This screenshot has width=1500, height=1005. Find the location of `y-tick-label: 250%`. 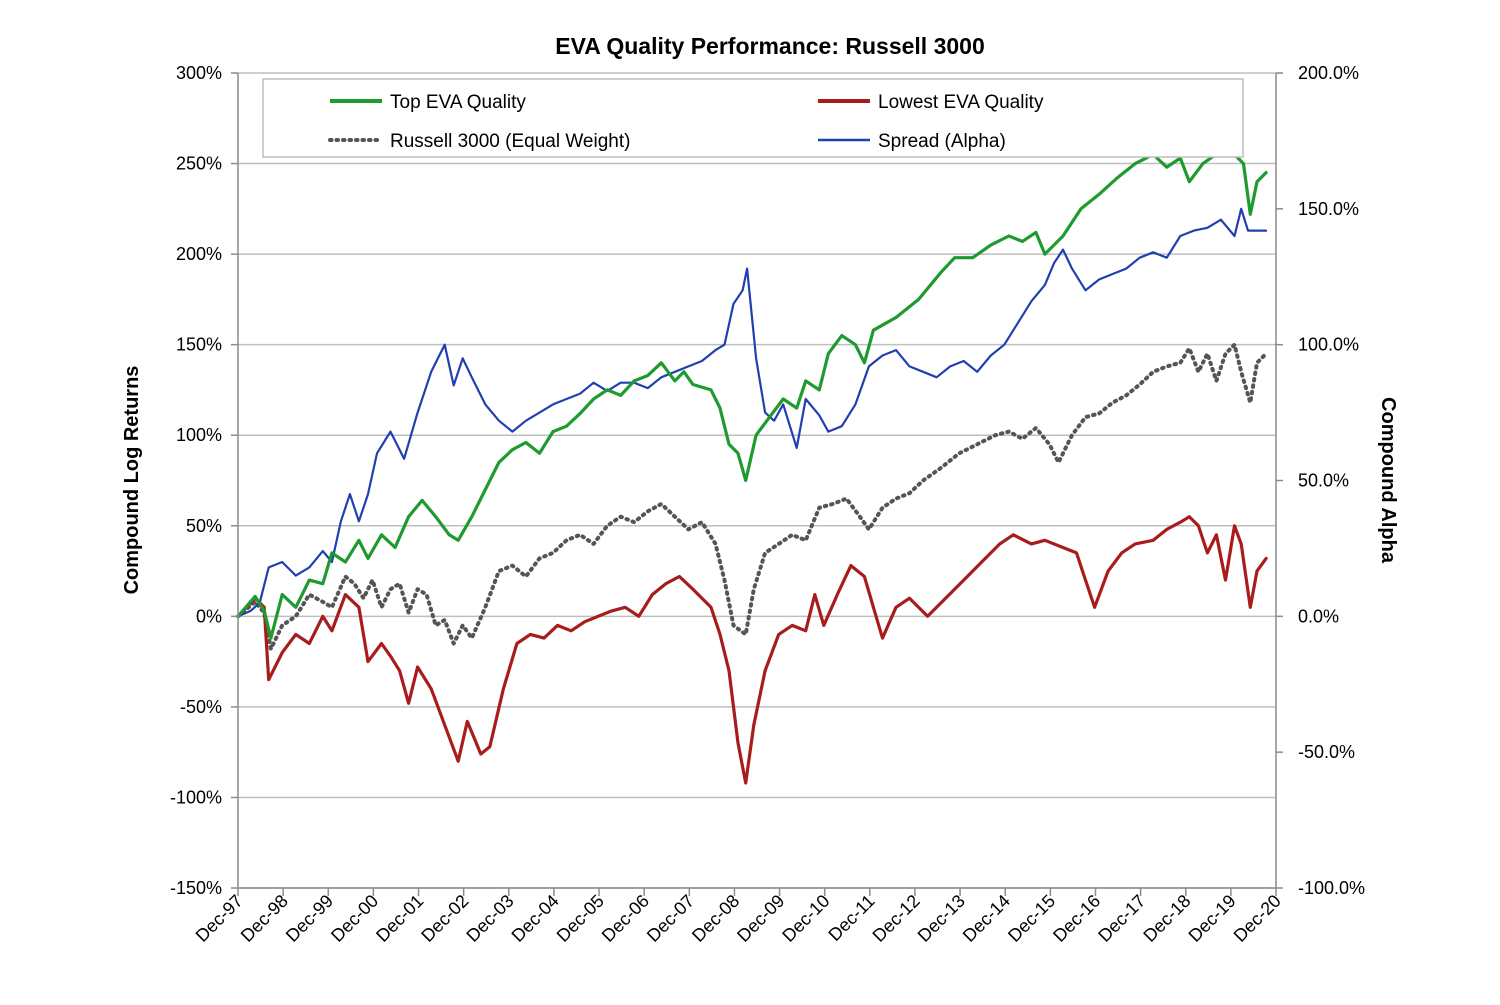

y-tick-label: 250% is located at coordinates (199, 164).